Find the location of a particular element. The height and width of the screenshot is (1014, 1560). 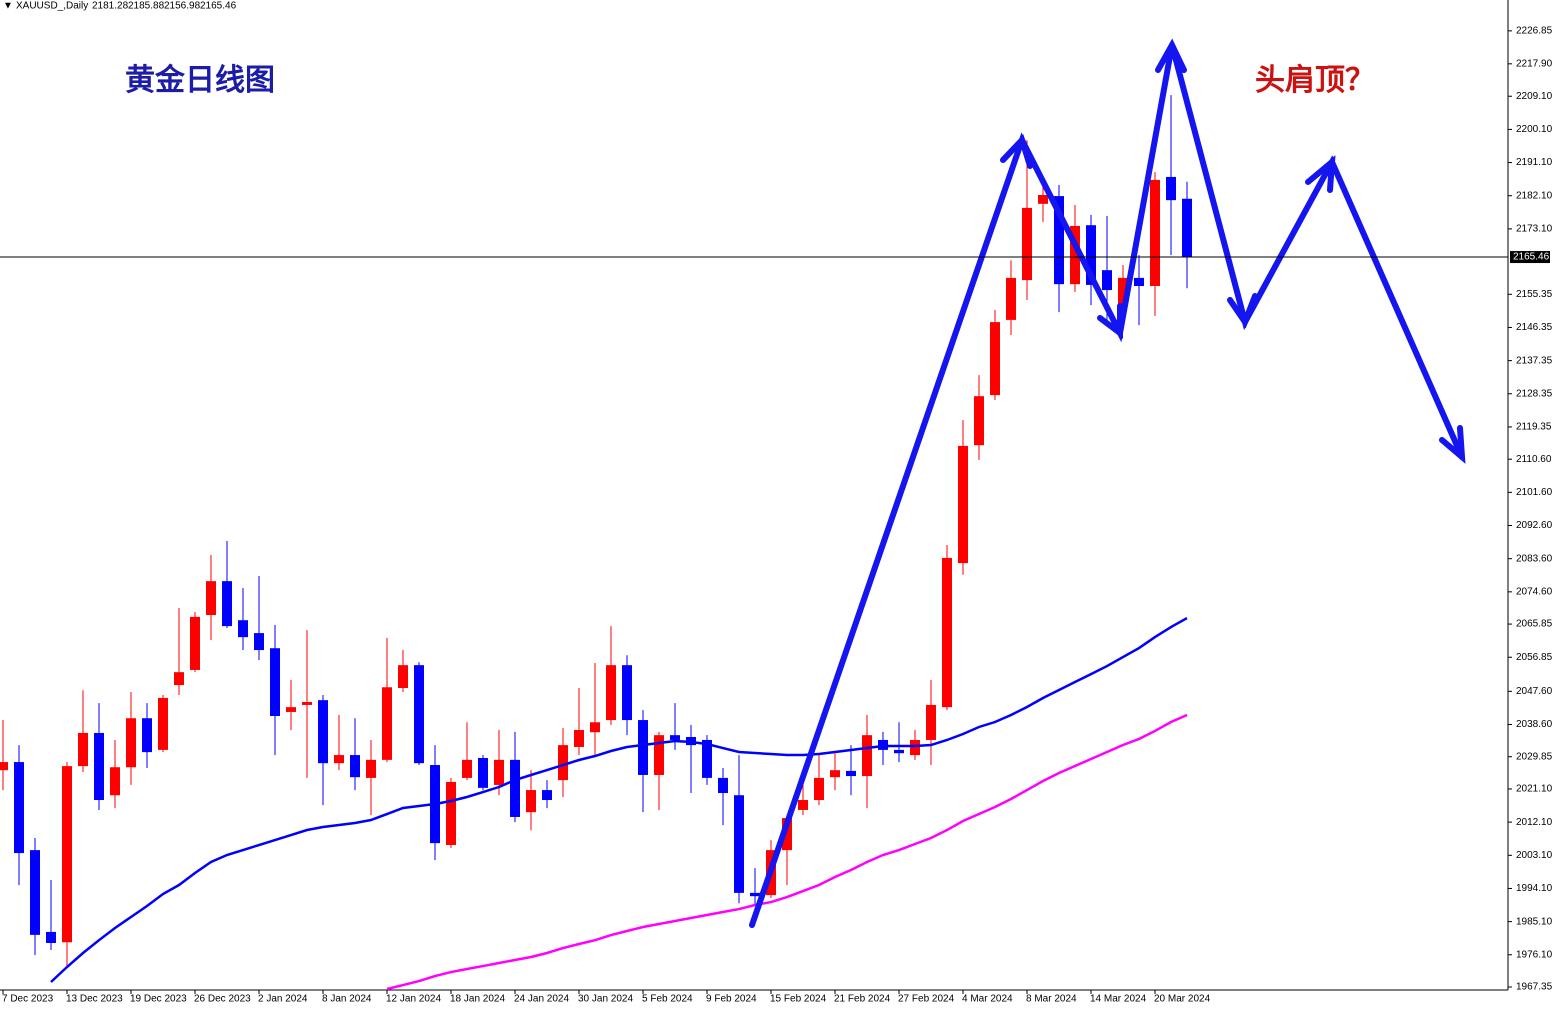

x-tick-label: 24 Jan 2024 is located at coordinates (541, 999).